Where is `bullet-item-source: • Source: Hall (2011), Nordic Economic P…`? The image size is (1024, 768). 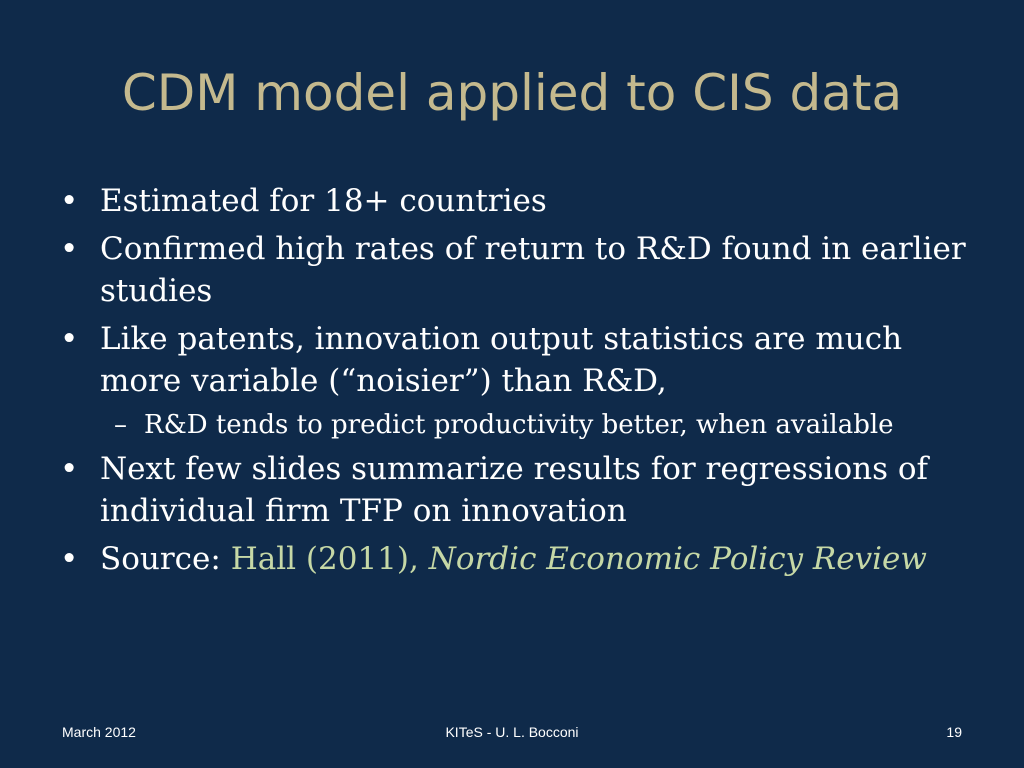 bullet-item-source: • Source: Hall (2011), Nordic Economic P… is located at coordinates (516, 559).